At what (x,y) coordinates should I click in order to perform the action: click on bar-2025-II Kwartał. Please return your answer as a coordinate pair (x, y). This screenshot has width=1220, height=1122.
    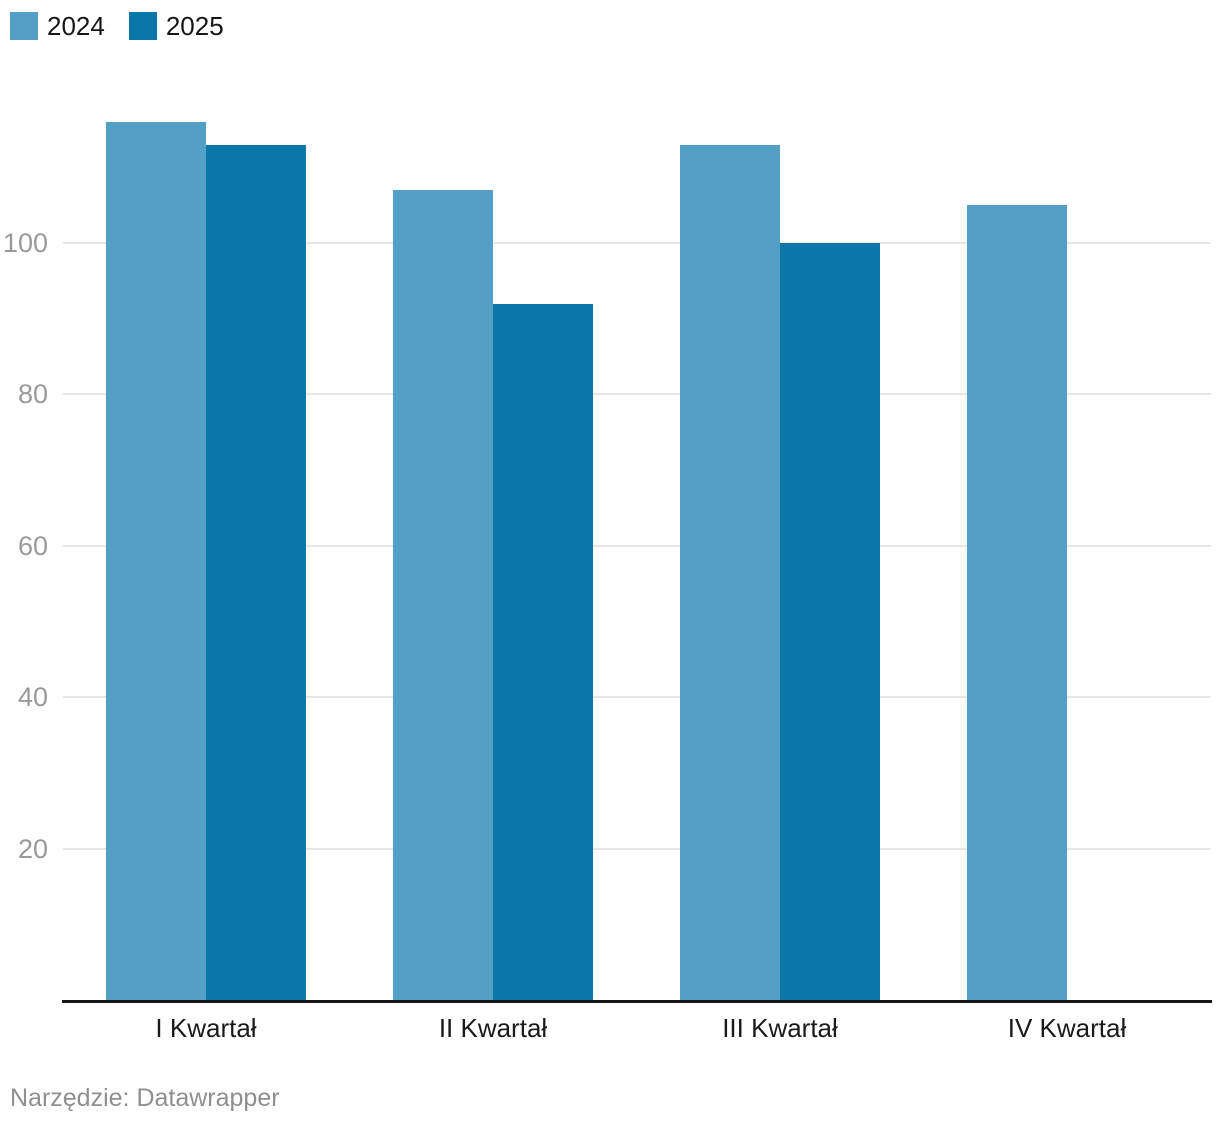
    Looking at the image, I should click on (543, 652).